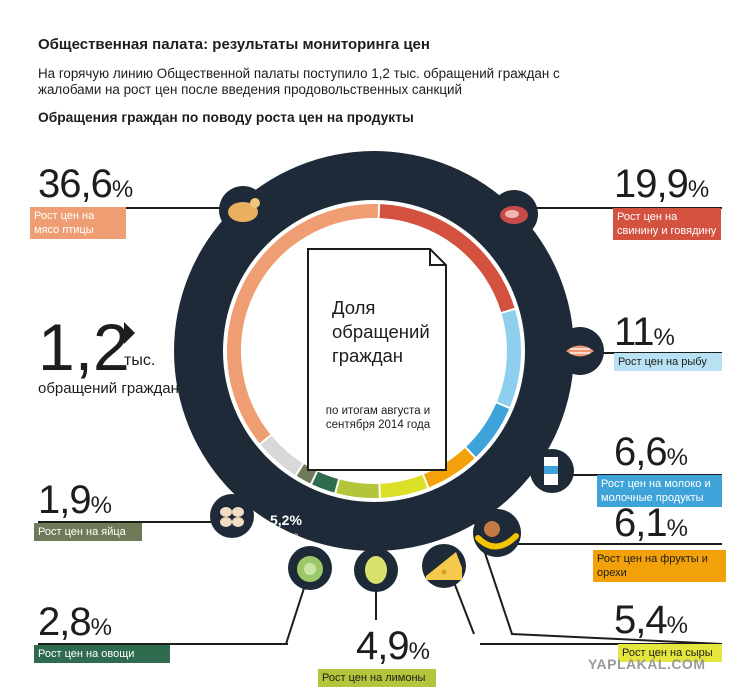 The width and height of the screenshot is (750, 696). I want to click on label-fruits: Рост цен на фрукты и орехи, so click(659, 566).